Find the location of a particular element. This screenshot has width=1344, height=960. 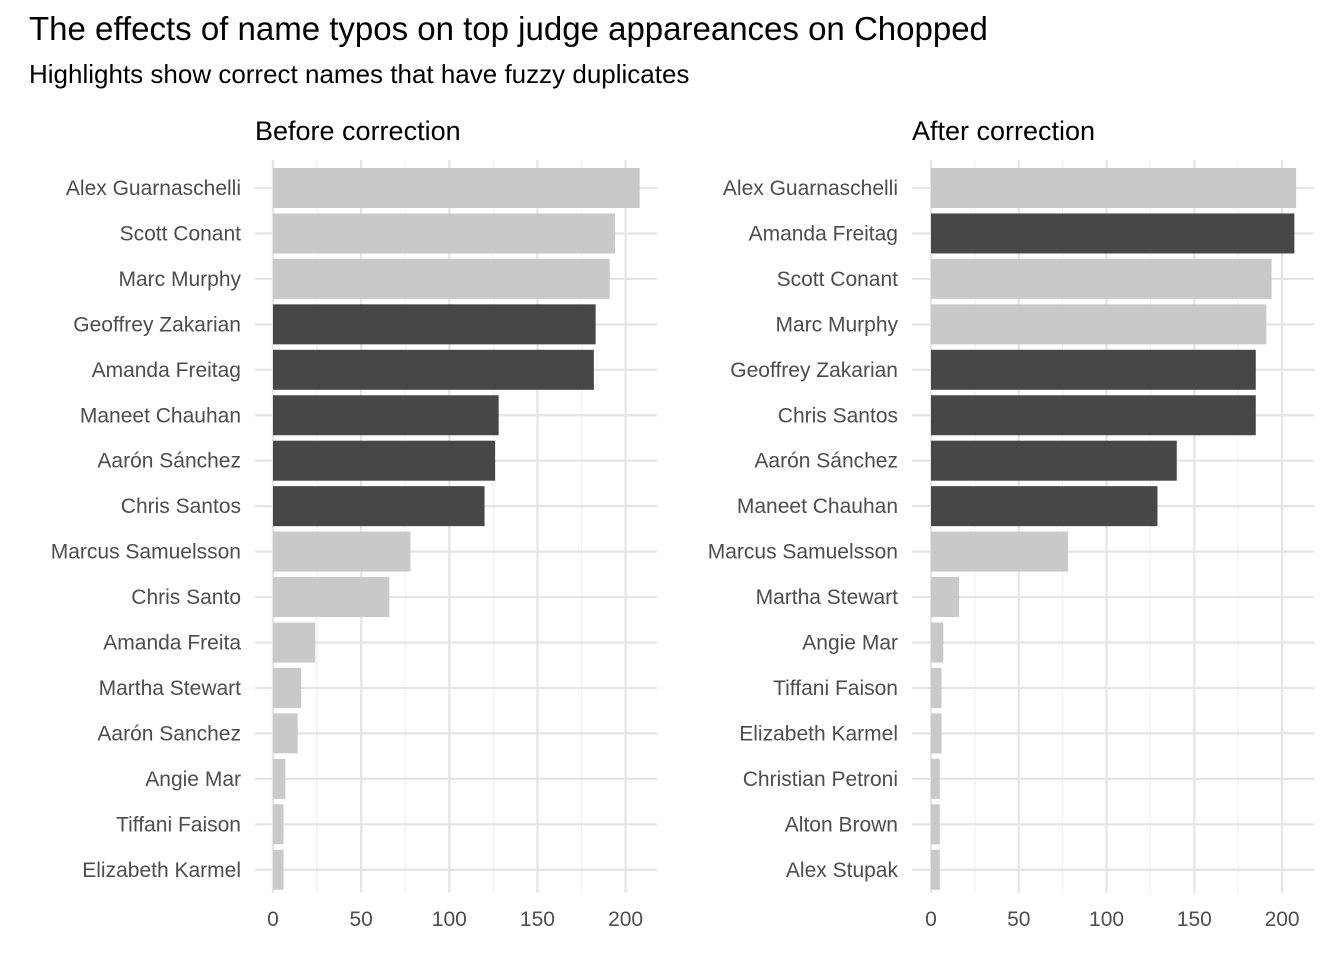

bar-alex-stupak is located at coordinates (935, 869).